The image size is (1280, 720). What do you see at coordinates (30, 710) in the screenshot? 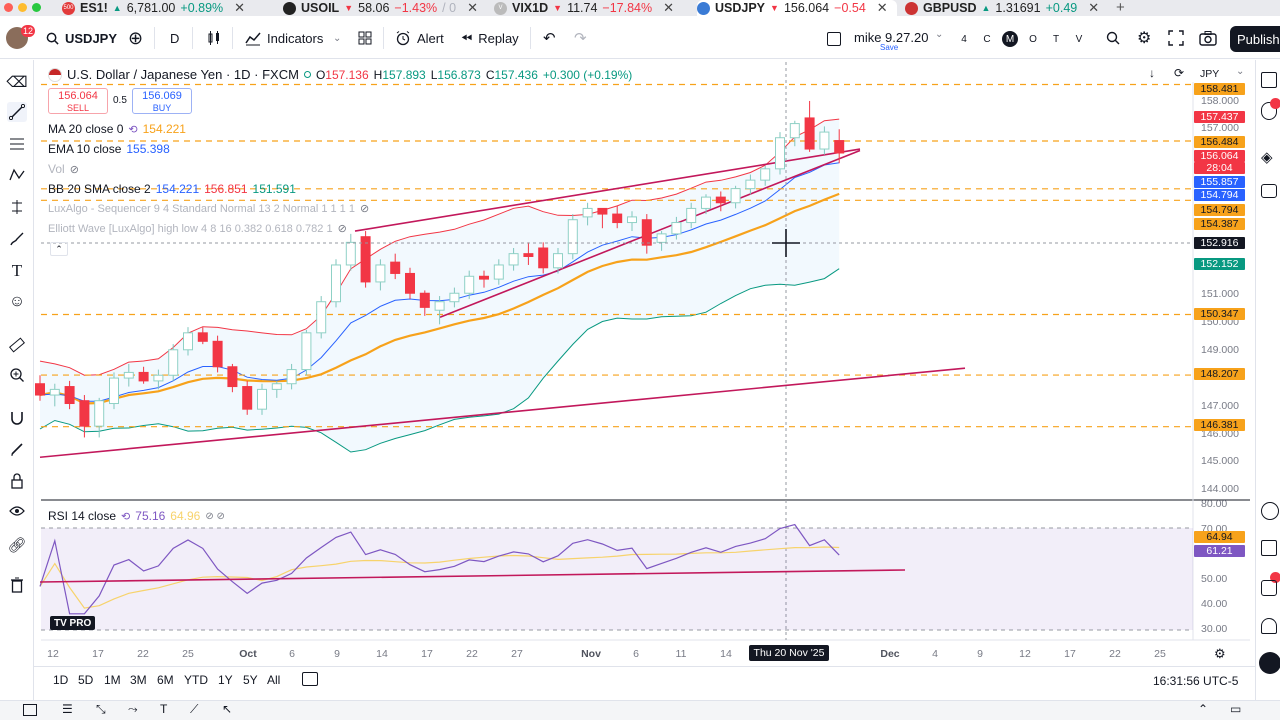
I see `panel-grid-icon` at bounding box center [30, 710].